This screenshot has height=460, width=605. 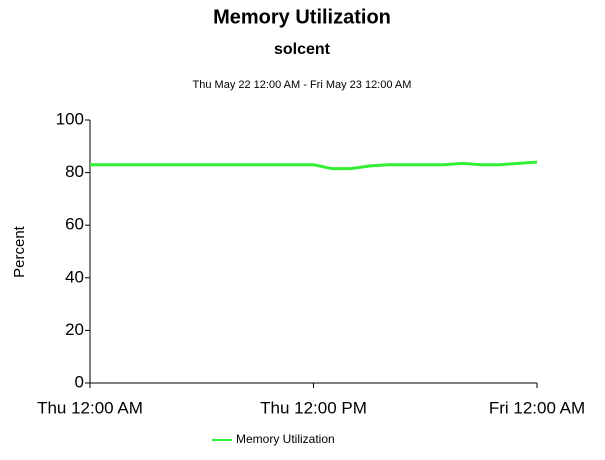 I want to click on x-tick-label: Thu 12:00 AM, so click(x=90, y=407).